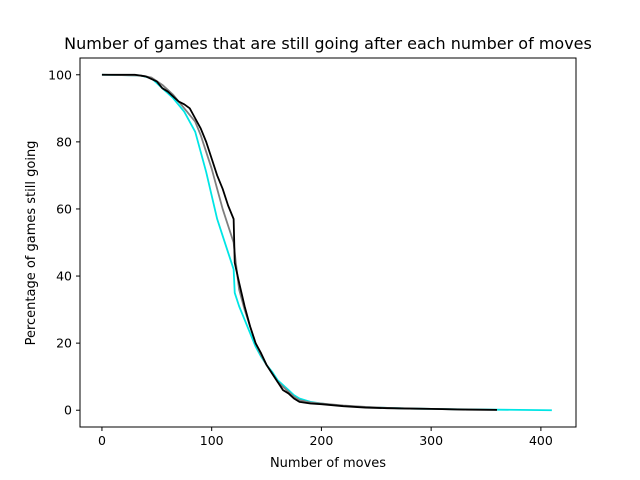 This screenshot has height=480, width=640. Describe the element at coordinates (64, 141) in the screenshot. I see `y-tick-label: 80` at that location.